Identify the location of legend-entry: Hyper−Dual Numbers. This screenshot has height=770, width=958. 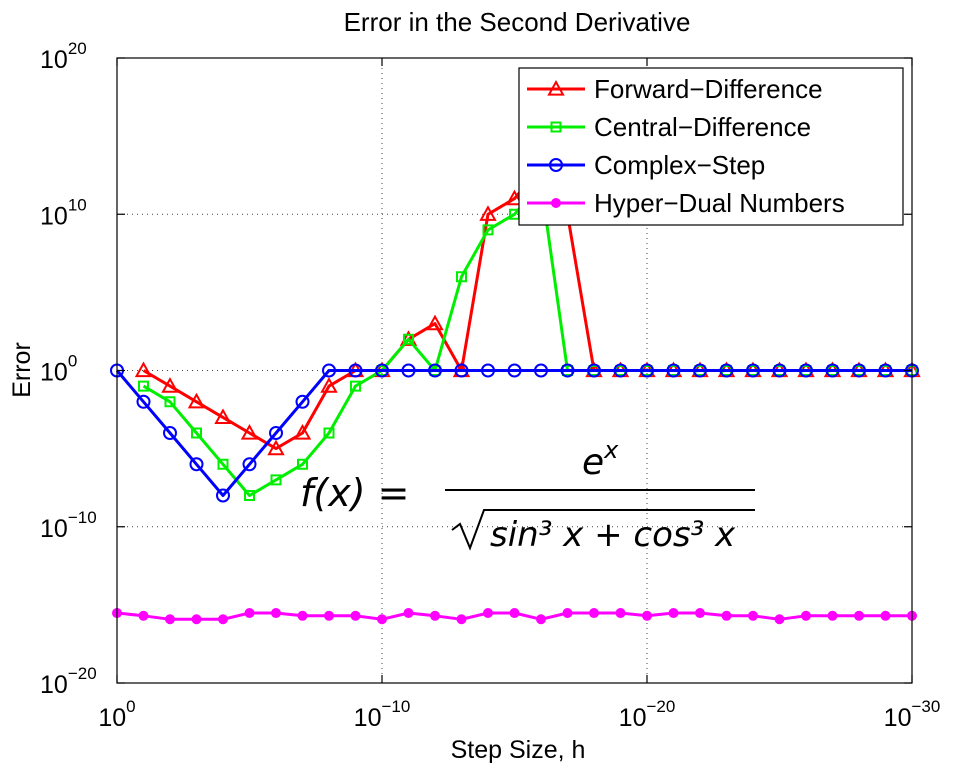
(686, 203).